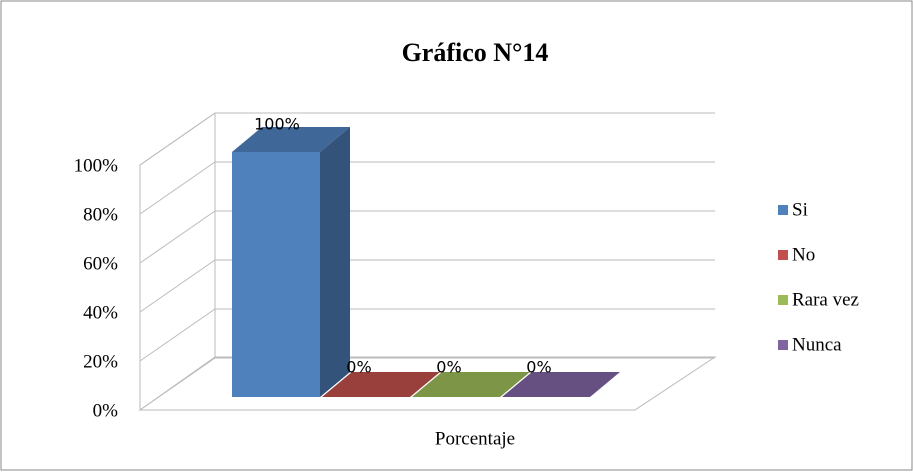 The height and width of the screenshot is (476, 913). I want to click on y-tick-label: 100%, so click(96, 165).